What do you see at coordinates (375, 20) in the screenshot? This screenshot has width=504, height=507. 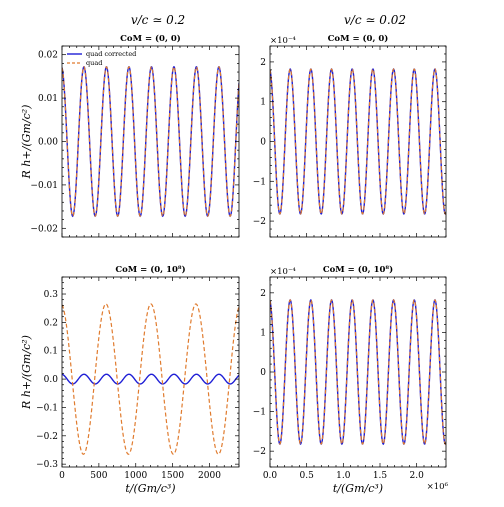 I see `right-column-title: v/c ≃ 0.02` at bounding box center [375, 20].